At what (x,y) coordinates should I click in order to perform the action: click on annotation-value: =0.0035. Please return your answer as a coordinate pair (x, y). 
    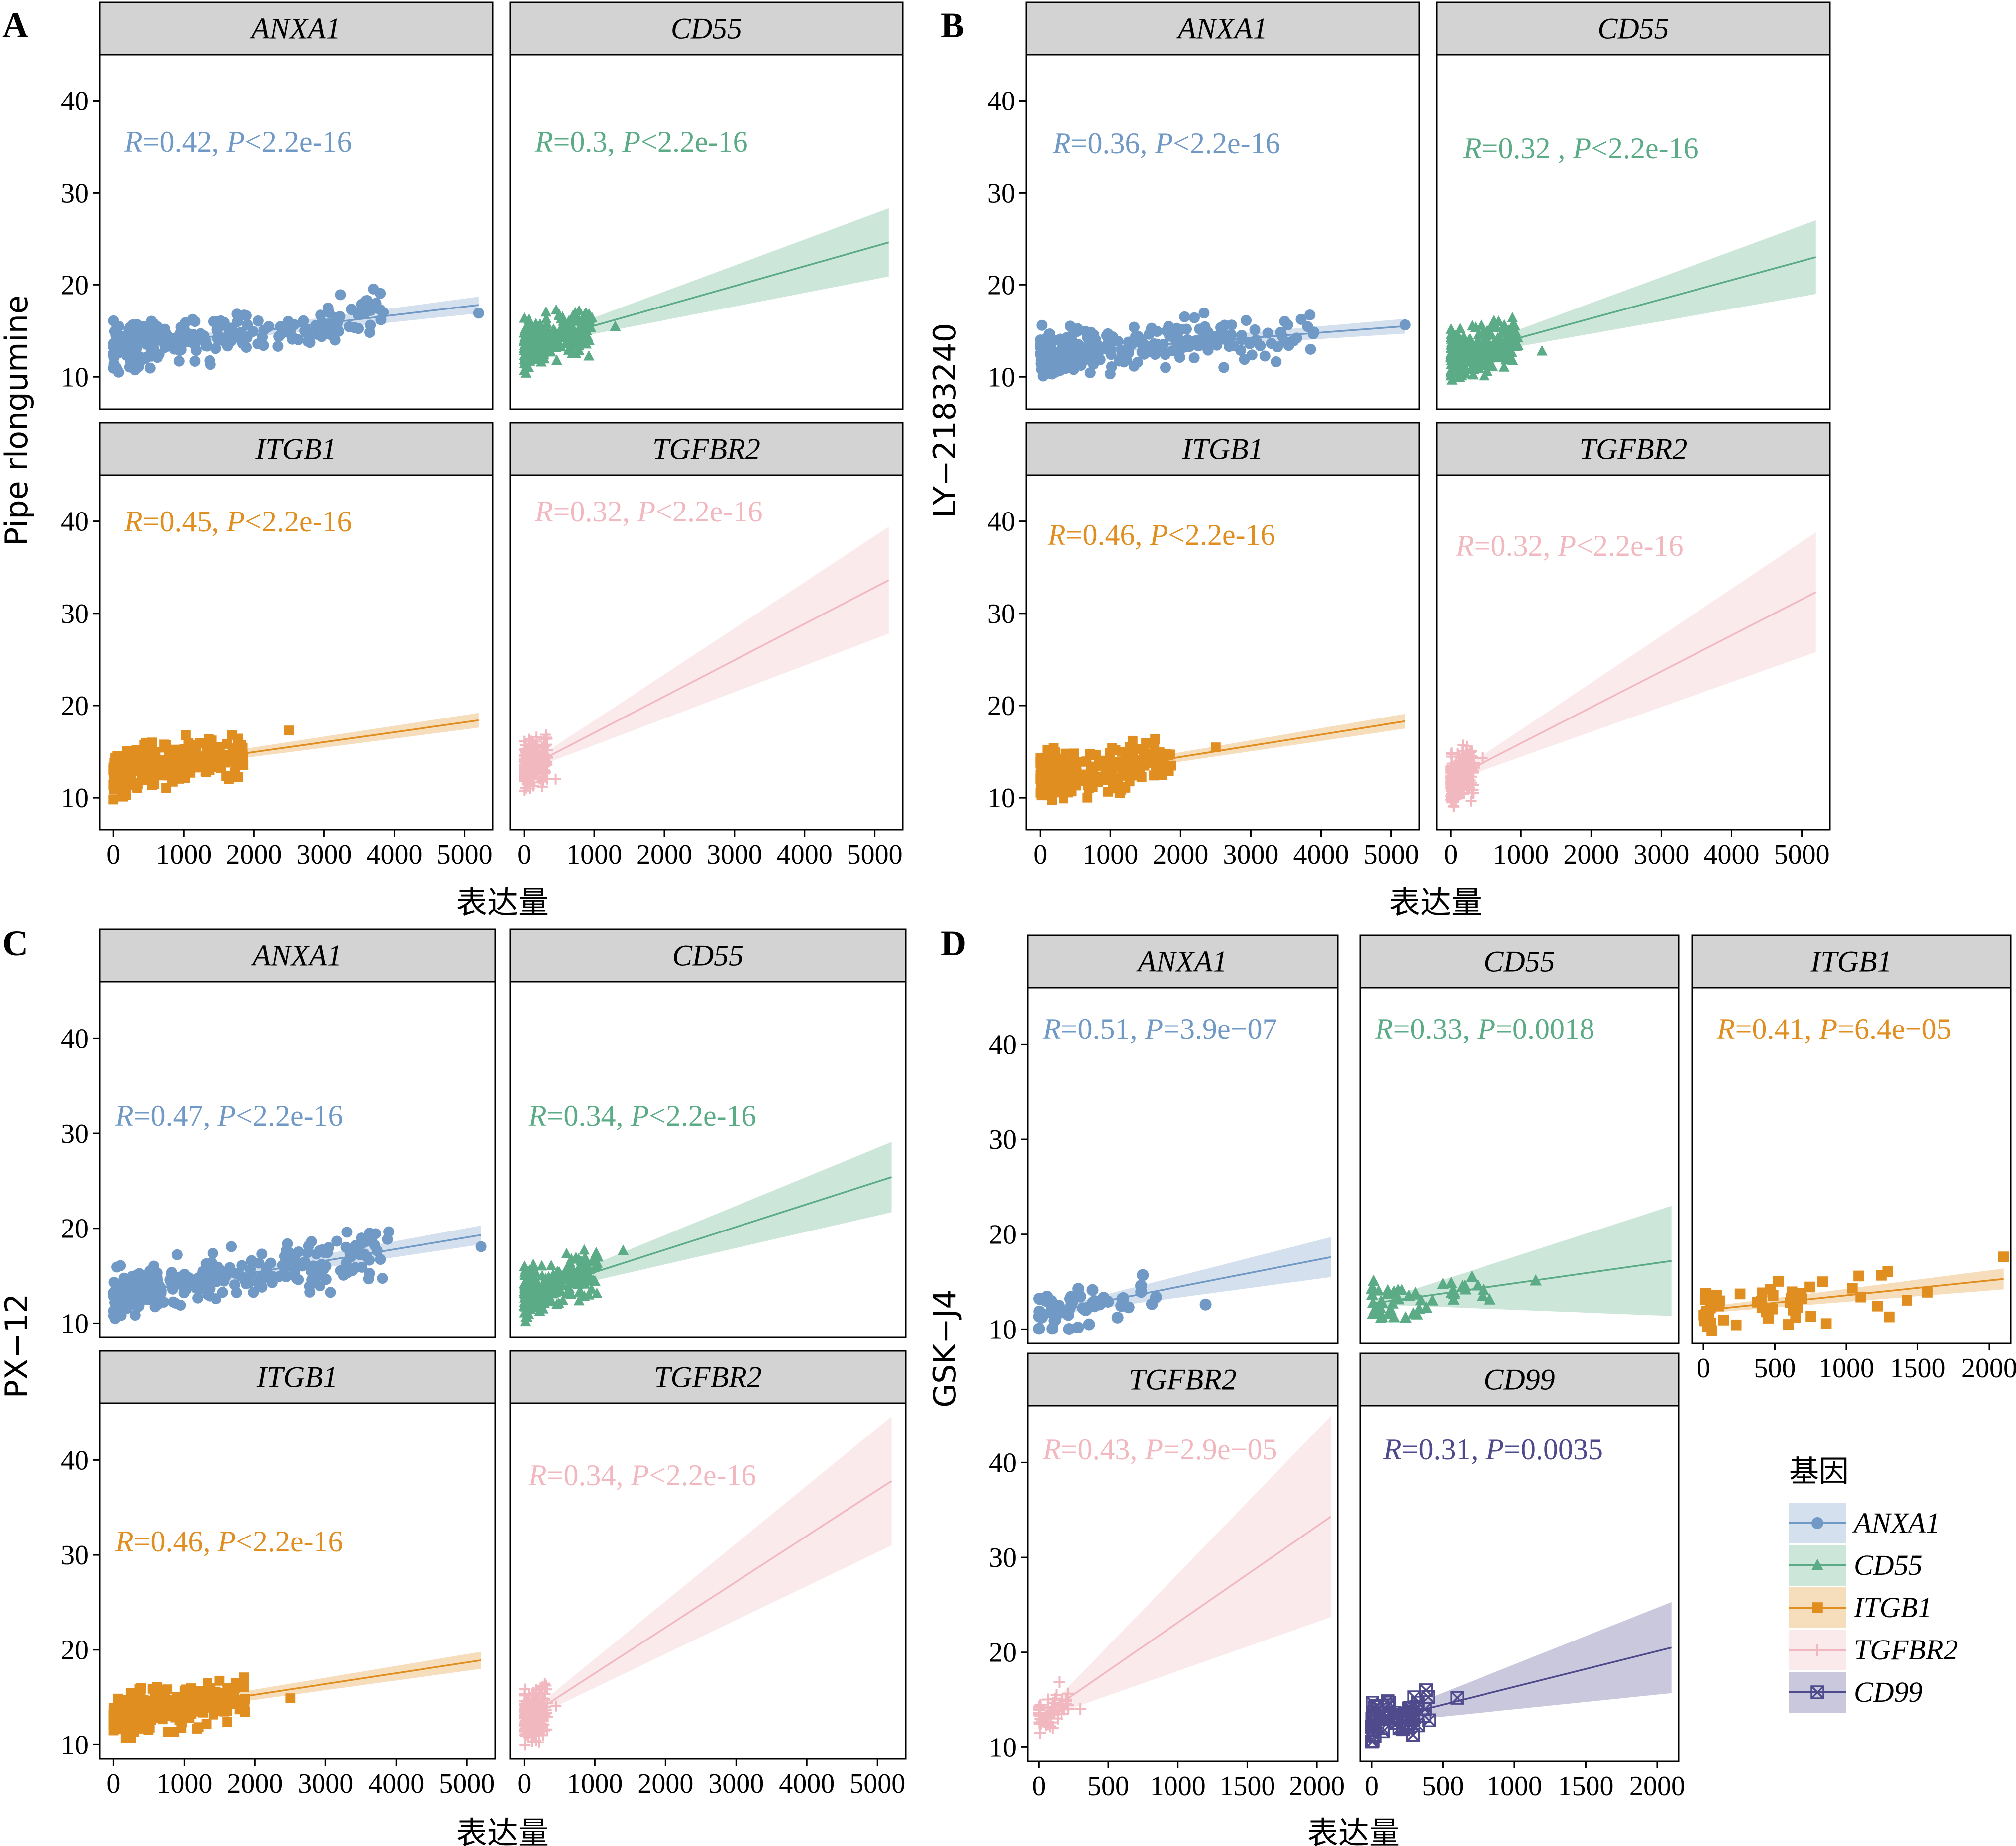
    Looking at the image, I should click on (1553, 1449).